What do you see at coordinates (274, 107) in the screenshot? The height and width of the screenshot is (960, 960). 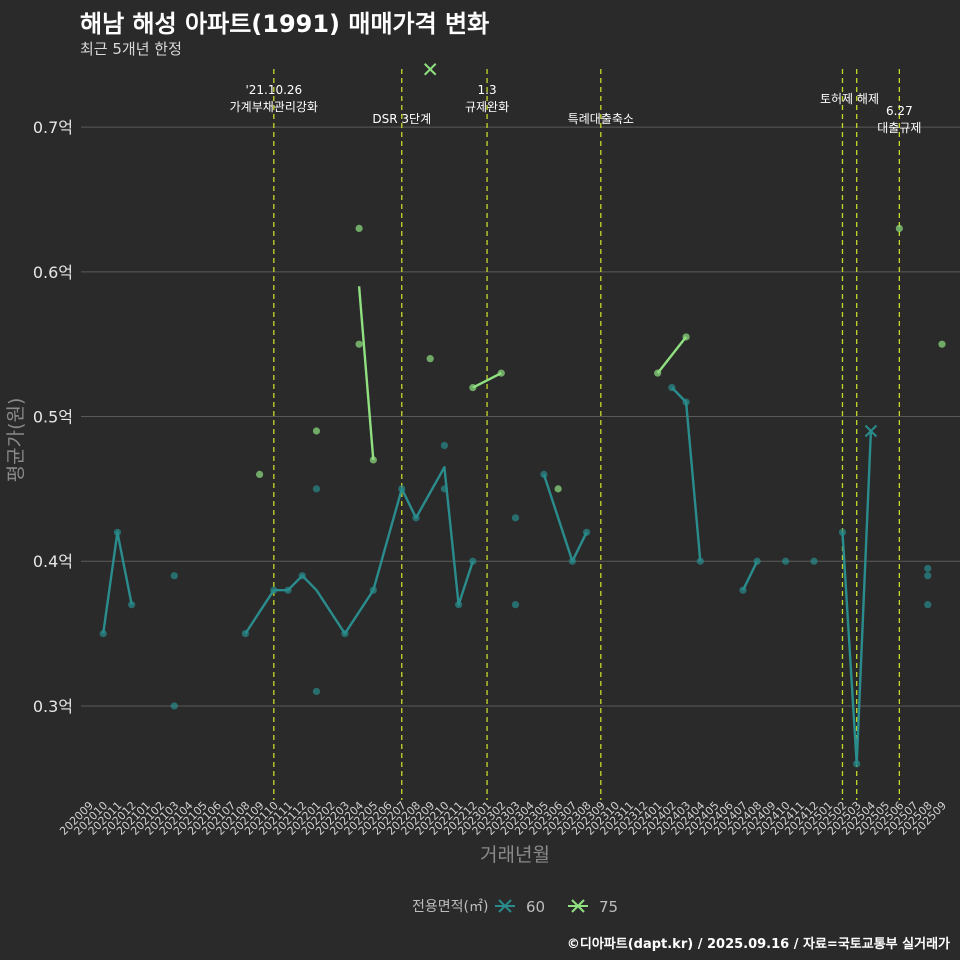 I see `event-label: 가계부채관리강화` at bounding box center [274, 107].